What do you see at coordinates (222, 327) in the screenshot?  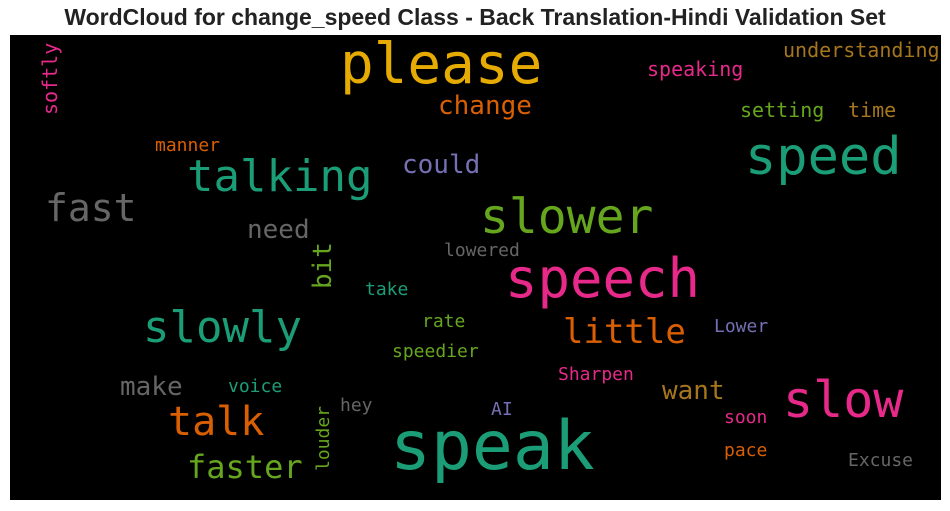 I see `word-slowly: slowly` at bounding box center [222, 327].